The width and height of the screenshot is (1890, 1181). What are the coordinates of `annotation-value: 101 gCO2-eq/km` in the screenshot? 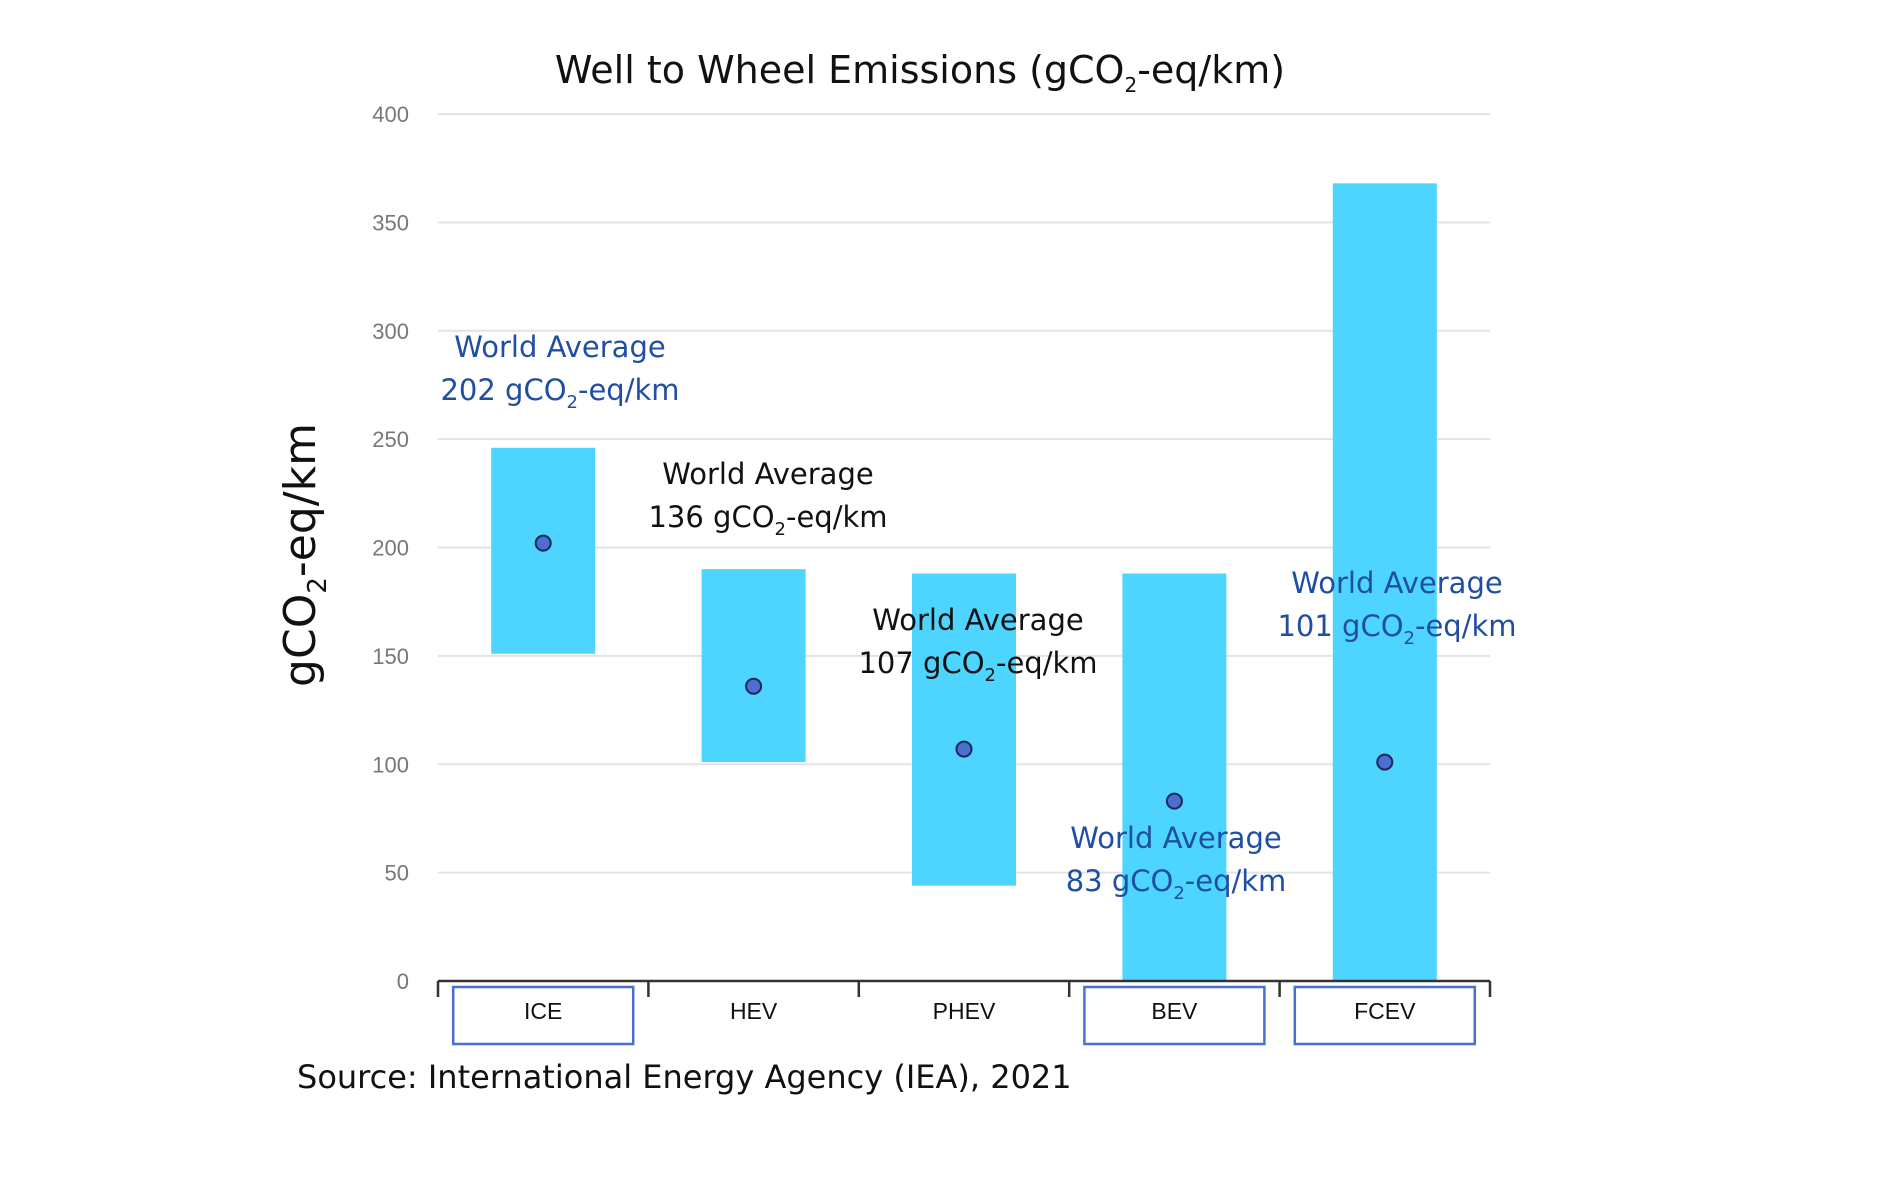 It's located at (1396, 629).